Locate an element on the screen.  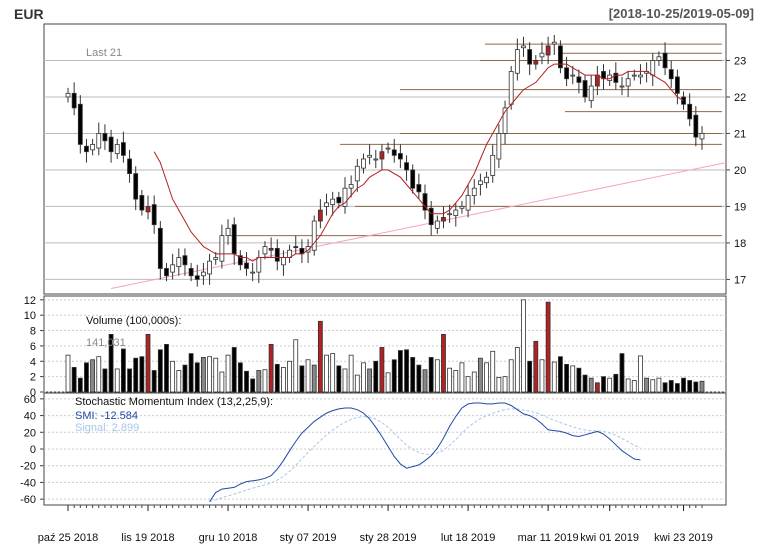
price-tick-label: 22 is located at coordinates (740, 98).